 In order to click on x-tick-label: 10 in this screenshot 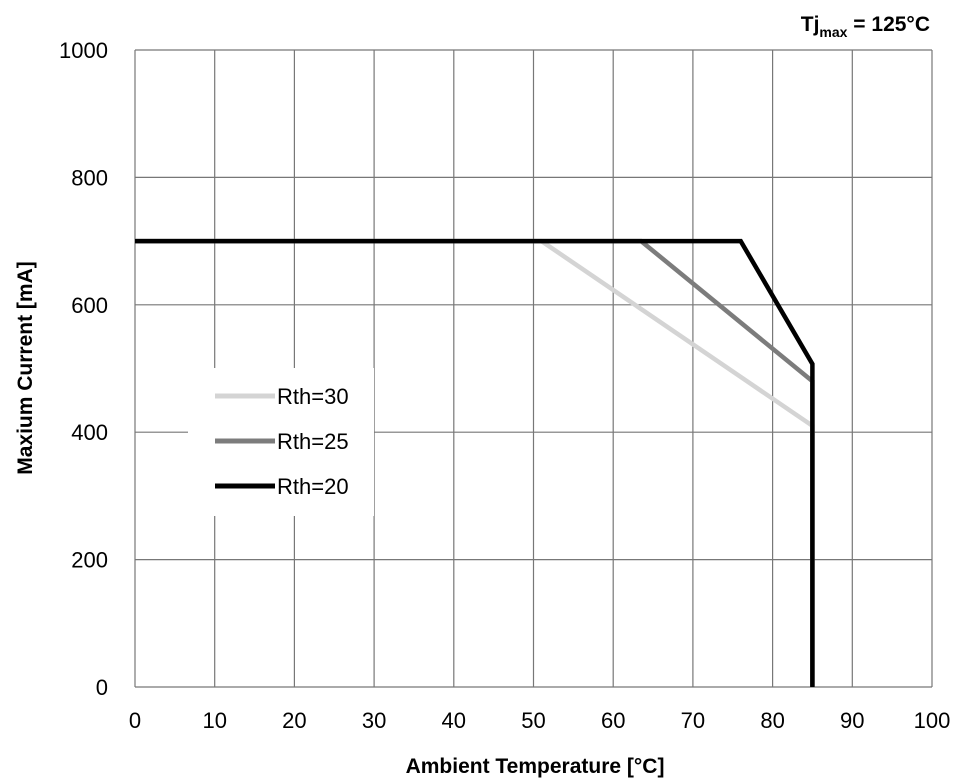, I will do `click(214, 720)`.